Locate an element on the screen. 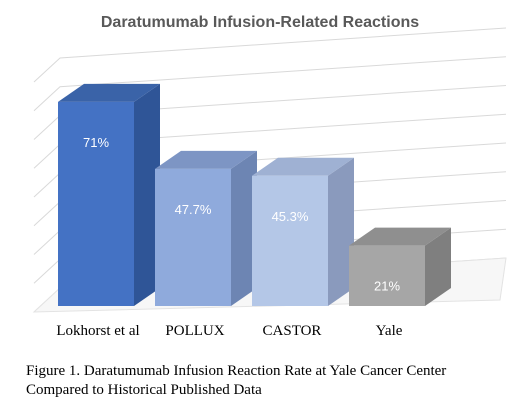 This screenshot has height=420, width=520. chart-title: Daratumumab Infusion-Related Reactions is located at coordinates (260, 22).